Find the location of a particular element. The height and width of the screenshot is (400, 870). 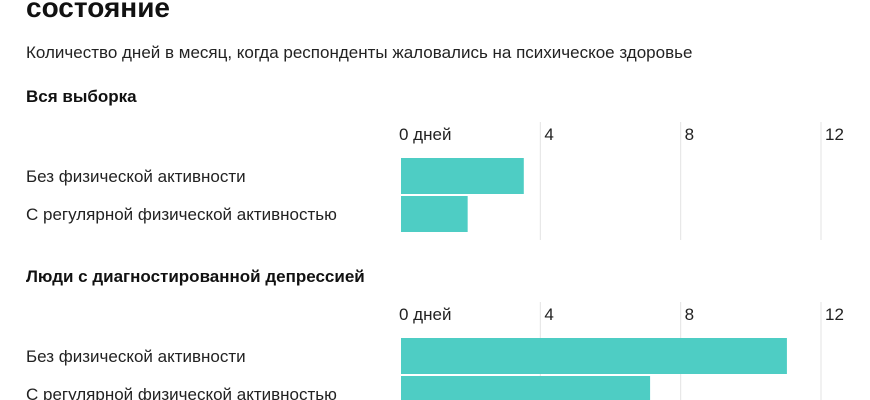

panel-title-all: Вся выборка is located at coordinates (81, 96).